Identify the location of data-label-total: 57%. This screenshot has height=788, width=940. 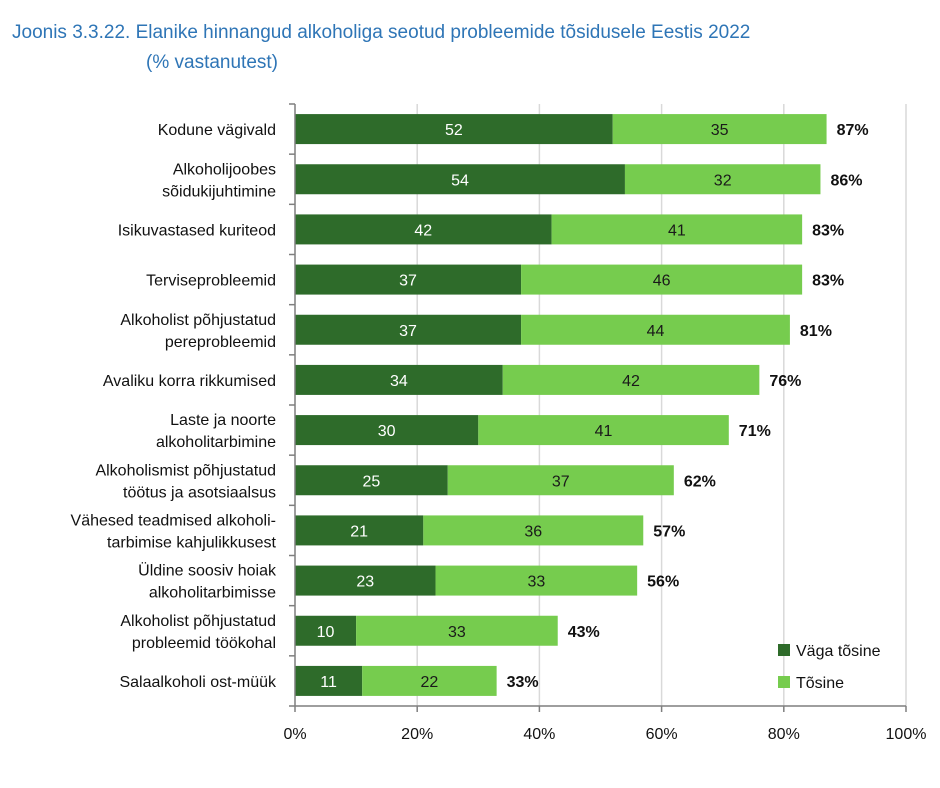
(669, 531).